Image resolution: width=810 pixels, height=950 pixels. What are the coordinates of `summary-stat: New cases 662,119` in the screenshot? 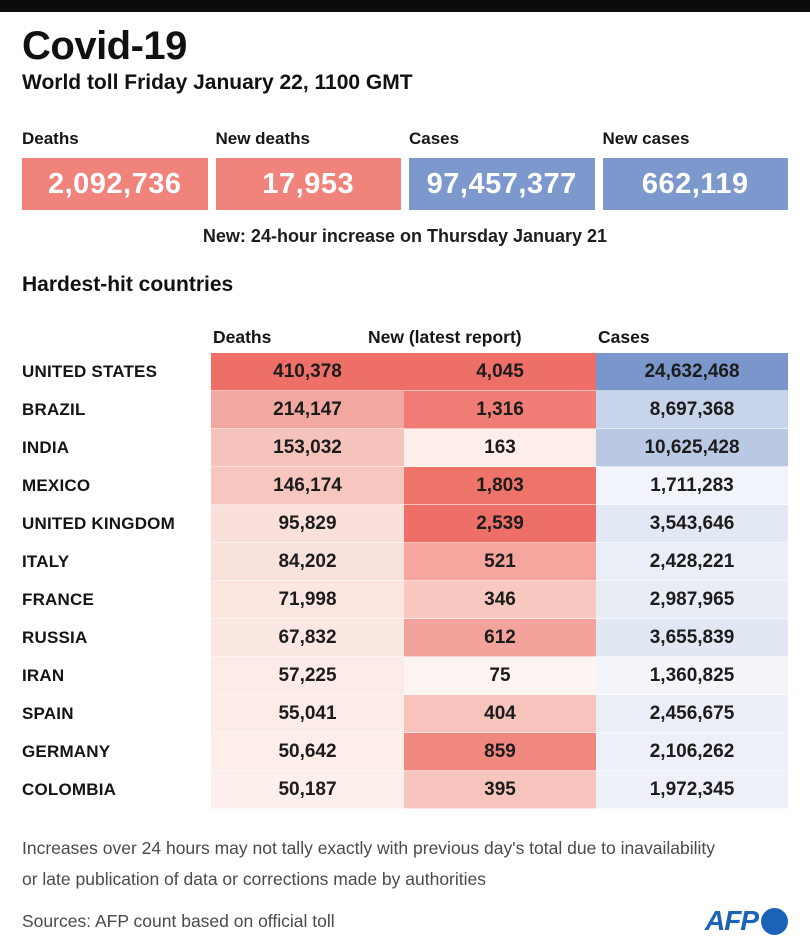 It's located at (695, 169).